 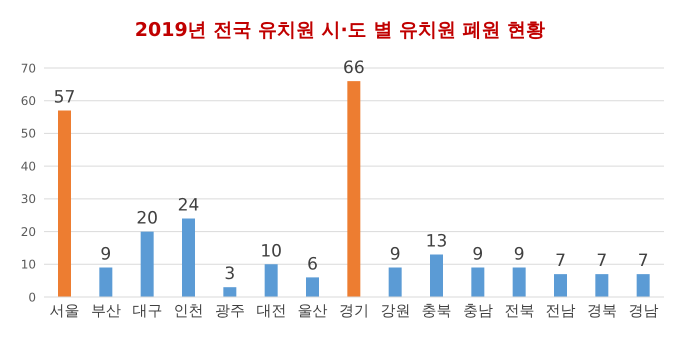 What do you see at coordinates (106, 311) in the screenshot?
I see `x-tick-label: 부산` at bounding box center [106, 311].